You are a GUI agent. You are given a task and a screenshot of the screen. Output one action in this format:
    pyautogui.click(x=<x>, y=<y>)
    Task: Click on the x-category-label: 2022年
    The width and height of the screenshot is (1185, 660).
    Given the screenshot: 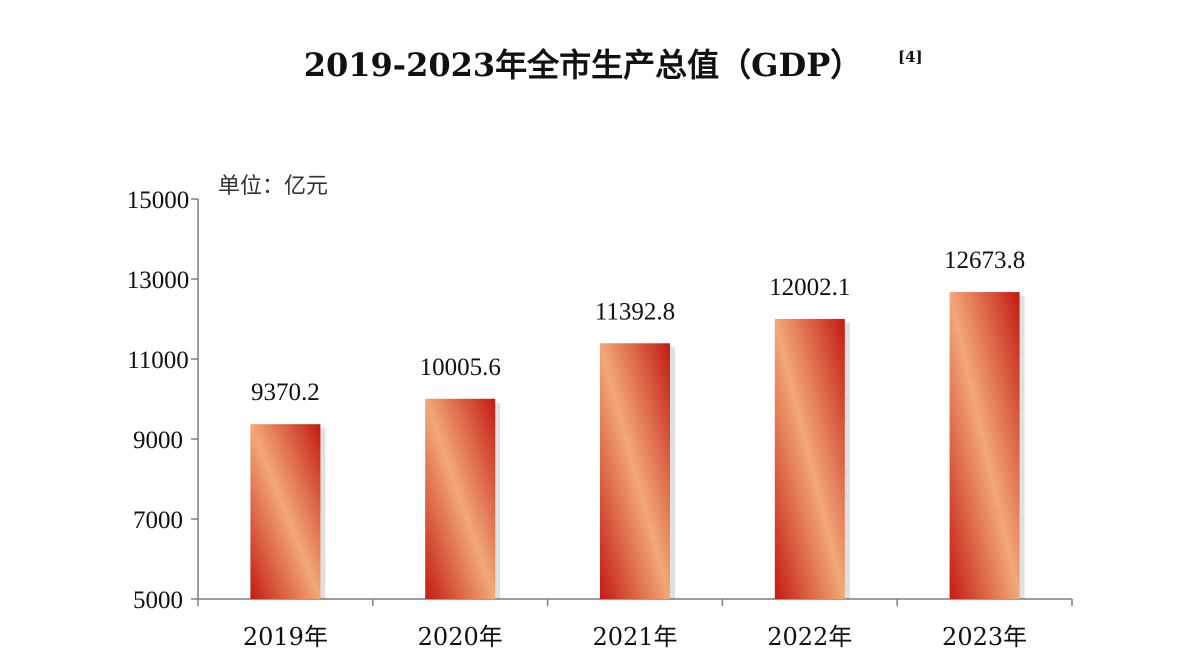 What is the action you would take?
    pyautogui.click(x=809, y=637)
    